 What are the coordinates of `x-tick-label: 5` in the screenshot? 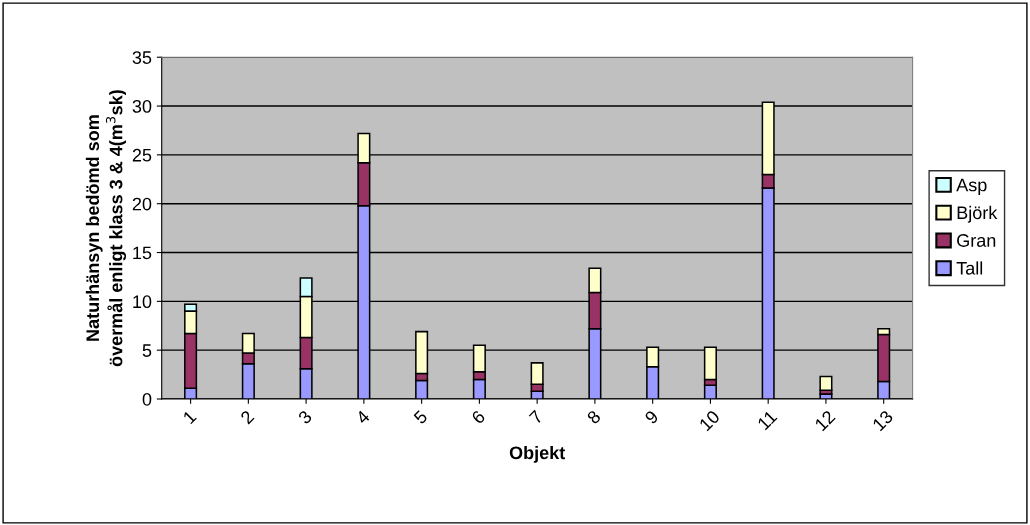 It's located at (421, 417).